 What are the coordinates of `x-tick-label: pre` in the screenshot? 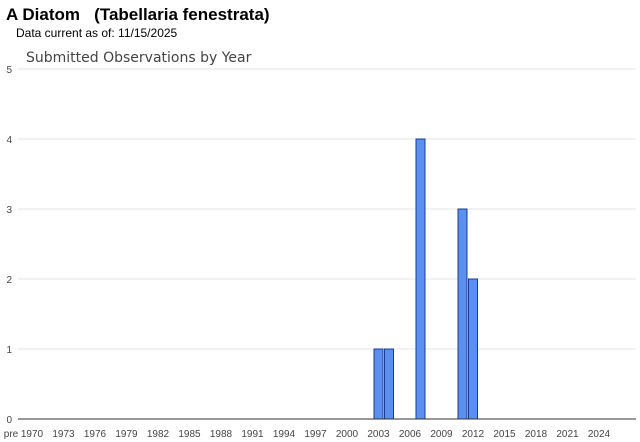 It's located at (11, 434).